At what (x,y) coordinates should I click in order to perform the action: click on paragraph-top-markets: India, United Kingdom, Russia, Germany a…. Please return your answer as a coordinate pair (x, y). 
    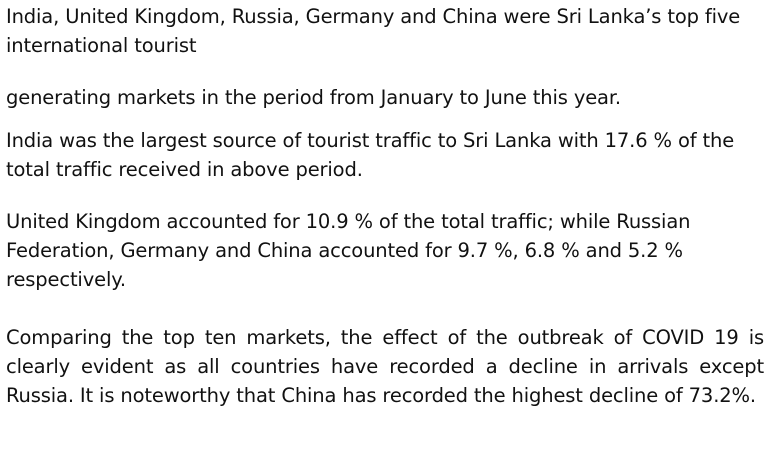
    Looking at the image, I should click on (373, 31).